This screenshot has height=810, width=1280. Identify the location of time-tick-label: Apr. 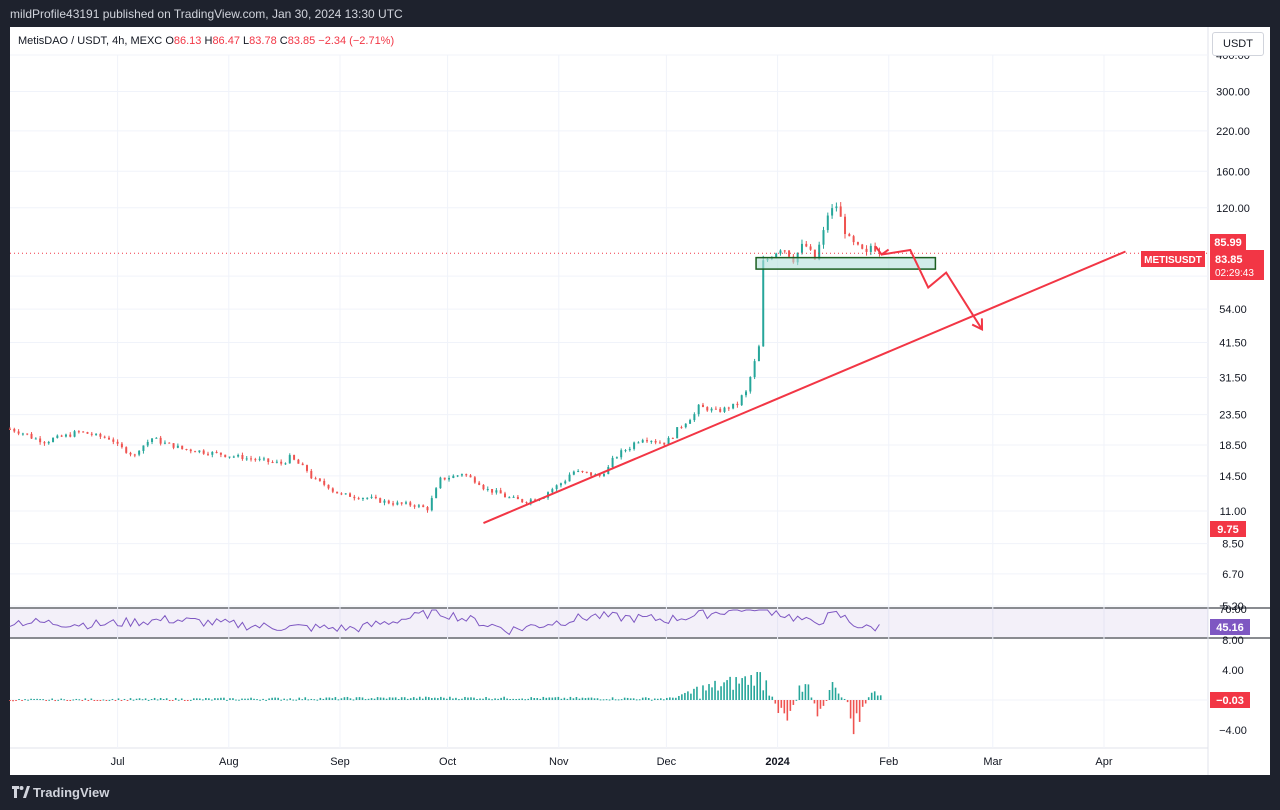
(1103, 762).